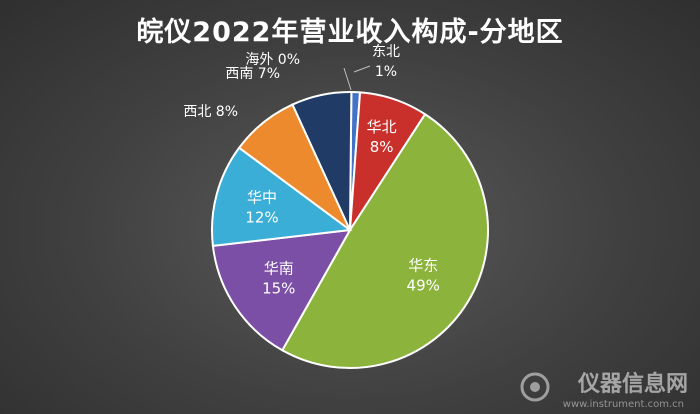 The width and height of the screenshot is (700, 414). I want to click on data-label-slice-3-name: 华南, so click(279, 268).